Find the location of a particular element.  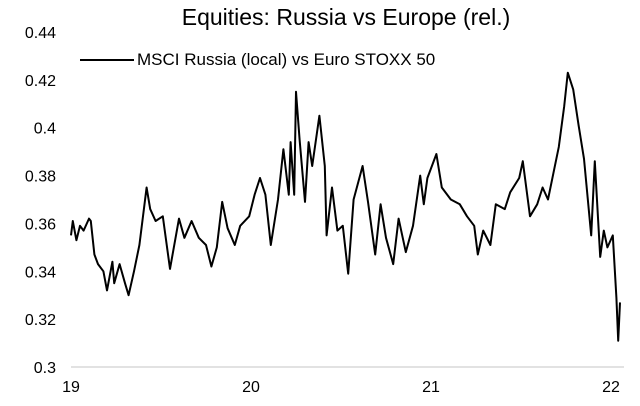

y-tick-label: 0.34 is located at coordinates (40, 272).